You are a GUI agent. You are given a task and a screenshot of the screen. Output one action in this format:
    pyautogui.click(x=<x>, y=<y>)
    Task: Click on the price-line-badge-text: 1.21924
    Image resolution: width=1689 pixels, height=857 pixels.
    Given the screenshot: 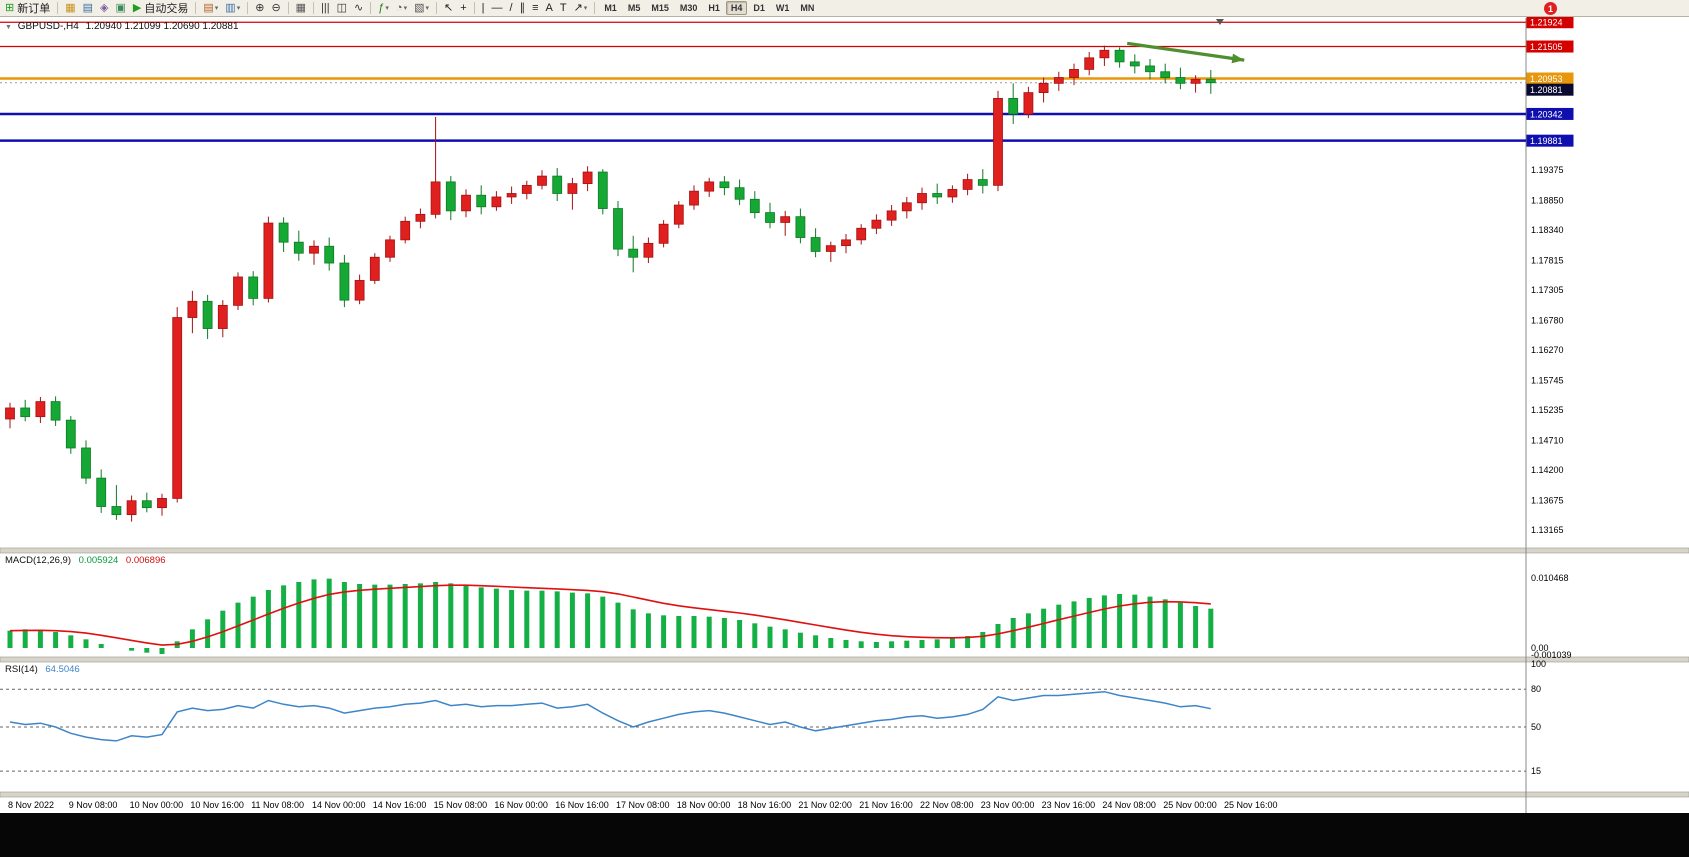 What is the action you would take?
    pyautogui.click(x=1546, y=23)
    